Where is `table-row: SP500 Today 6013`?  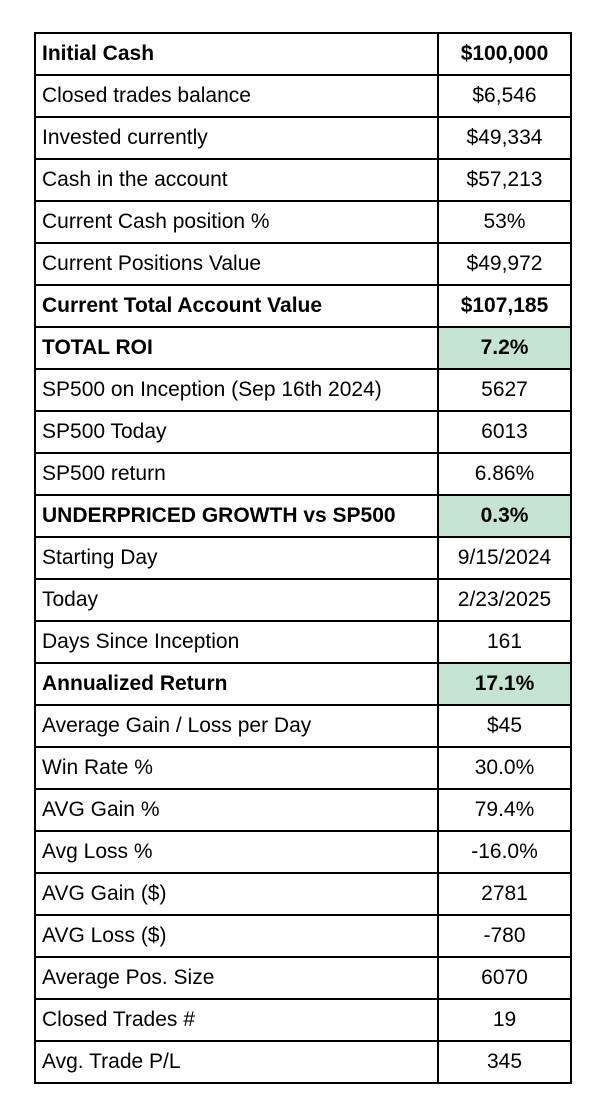
table-row: SP500 Today 6013 is located at coordinates (303, 432).